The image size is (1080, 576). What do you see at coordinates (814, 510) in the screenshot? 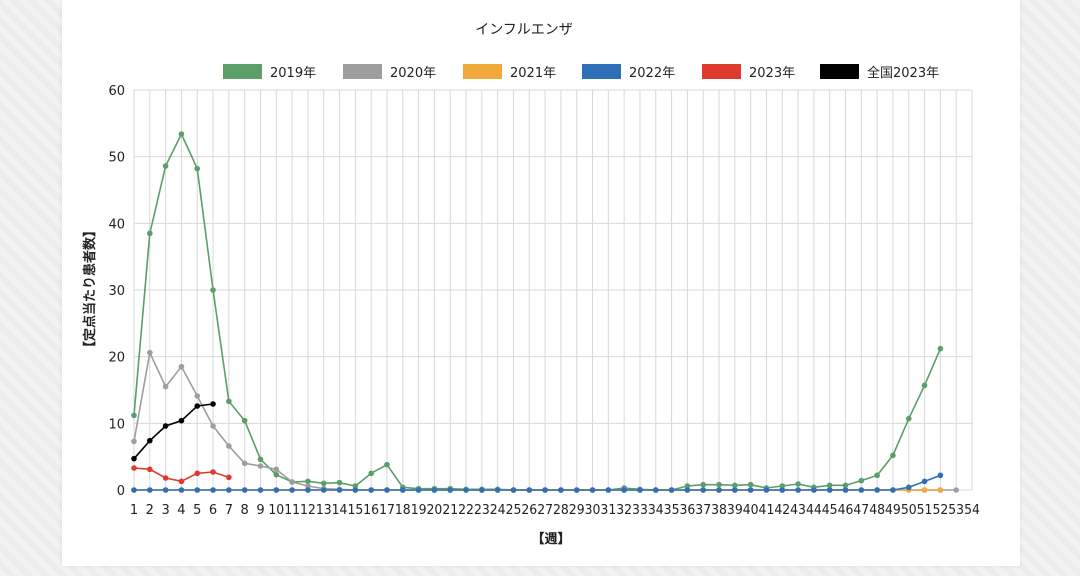
I see `x-tick-label: 44` at bounding box center [814, 510].